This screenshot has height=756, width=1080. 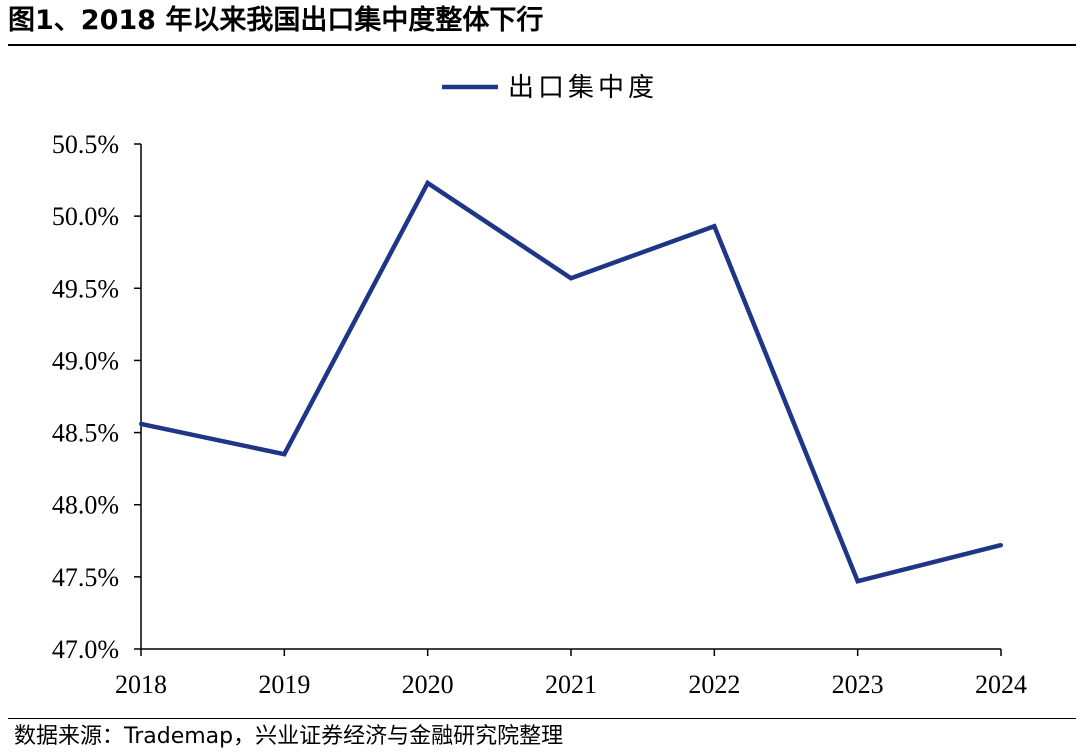 What do you see at coordinates (85, 360) in the screenshot?
I see `y-tick-label: 49.0%` at bounding box center [85, 360].